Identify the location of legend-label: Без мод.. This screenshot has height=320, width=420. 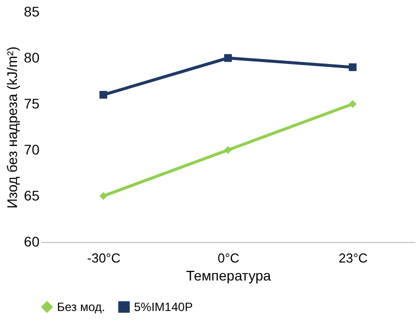
(81, 307).